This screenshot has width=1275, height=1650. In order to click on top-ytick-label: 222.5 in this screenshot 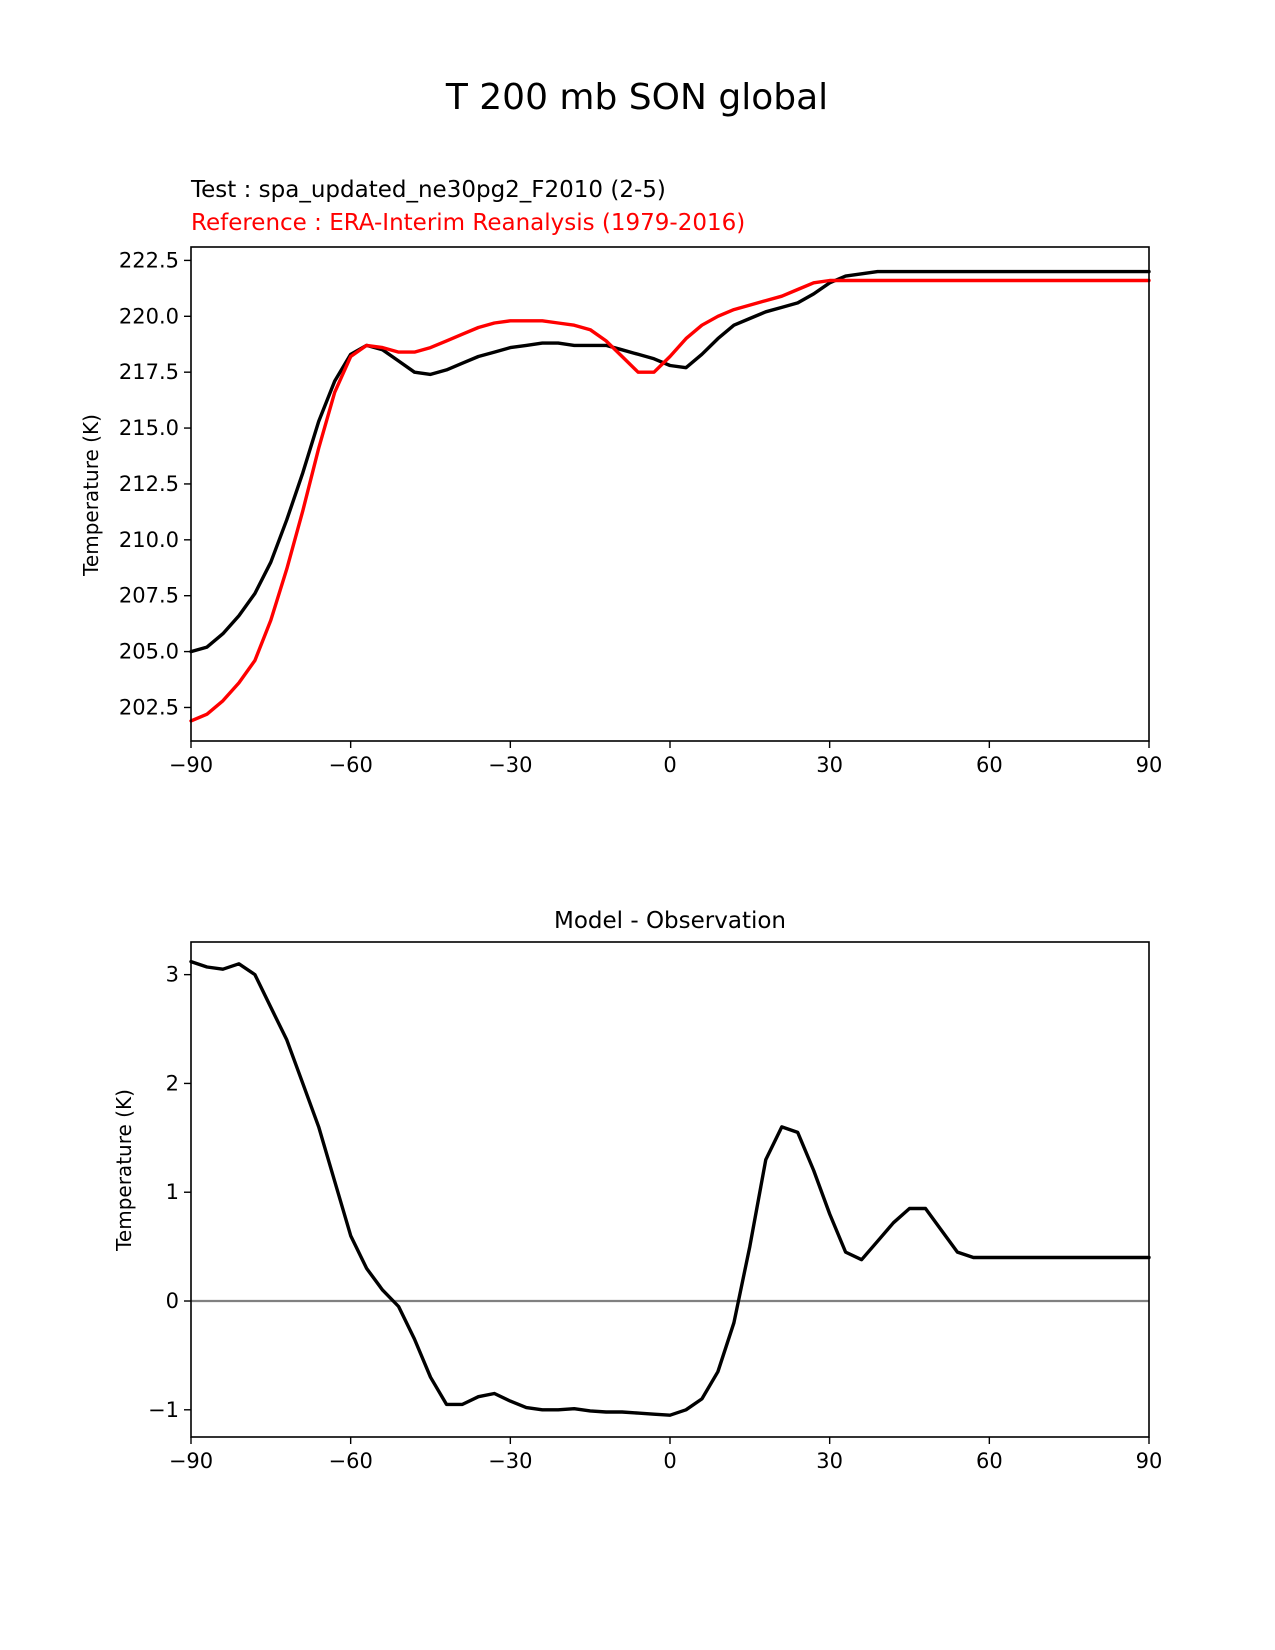, I will do `click(149, 260)`.